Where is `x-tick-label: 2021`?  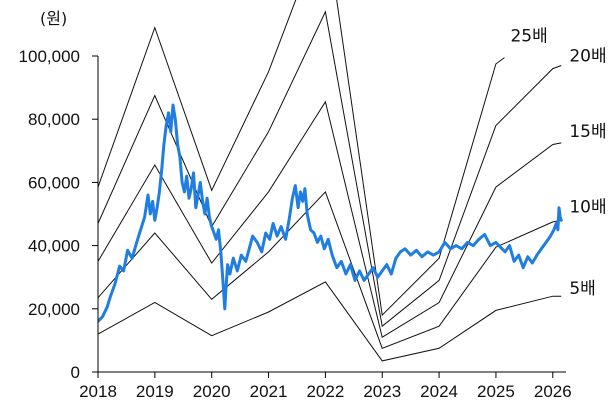 x-tick-label: 2021 is located at coordinates (269, 391).